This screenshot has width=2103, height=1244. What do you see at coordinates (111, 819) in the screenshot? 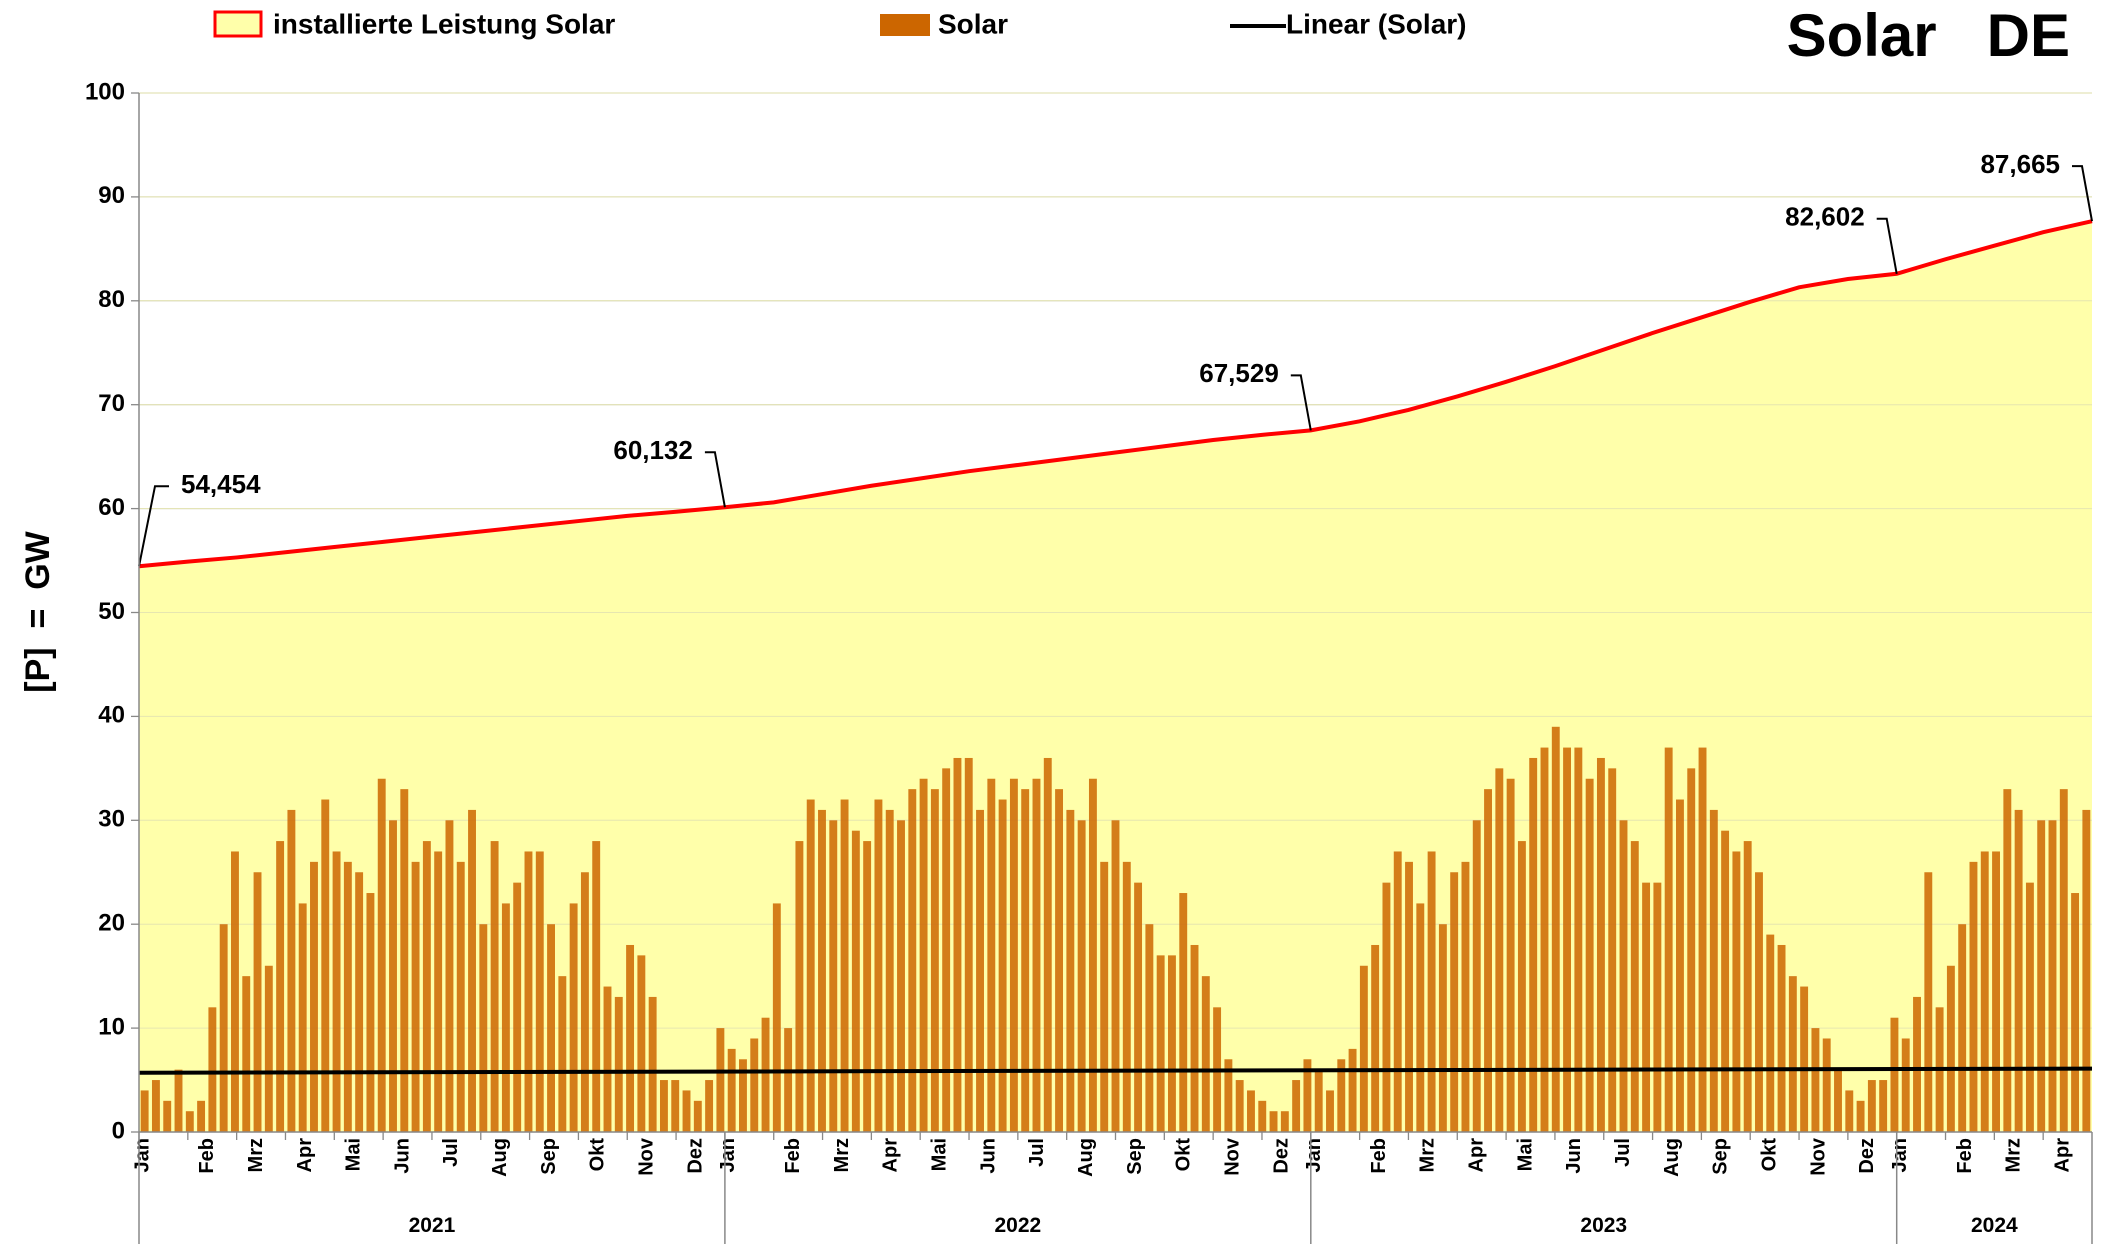
I see `y-tick-label: 30` at bounding box center [111, 819].